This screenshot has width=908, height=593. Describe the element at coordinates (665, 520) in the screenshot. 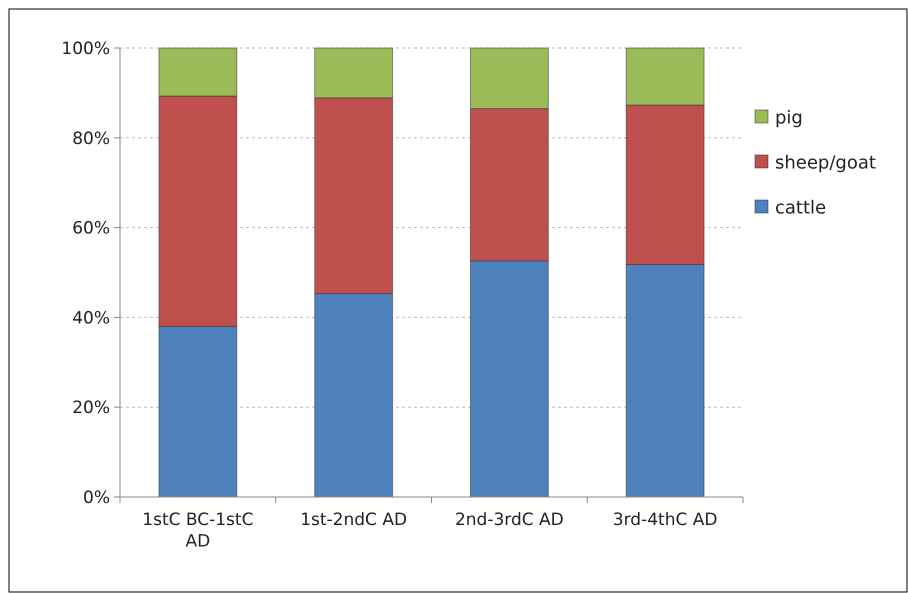

I see `x-tick-label: 3rd-4thC AD` at that location.